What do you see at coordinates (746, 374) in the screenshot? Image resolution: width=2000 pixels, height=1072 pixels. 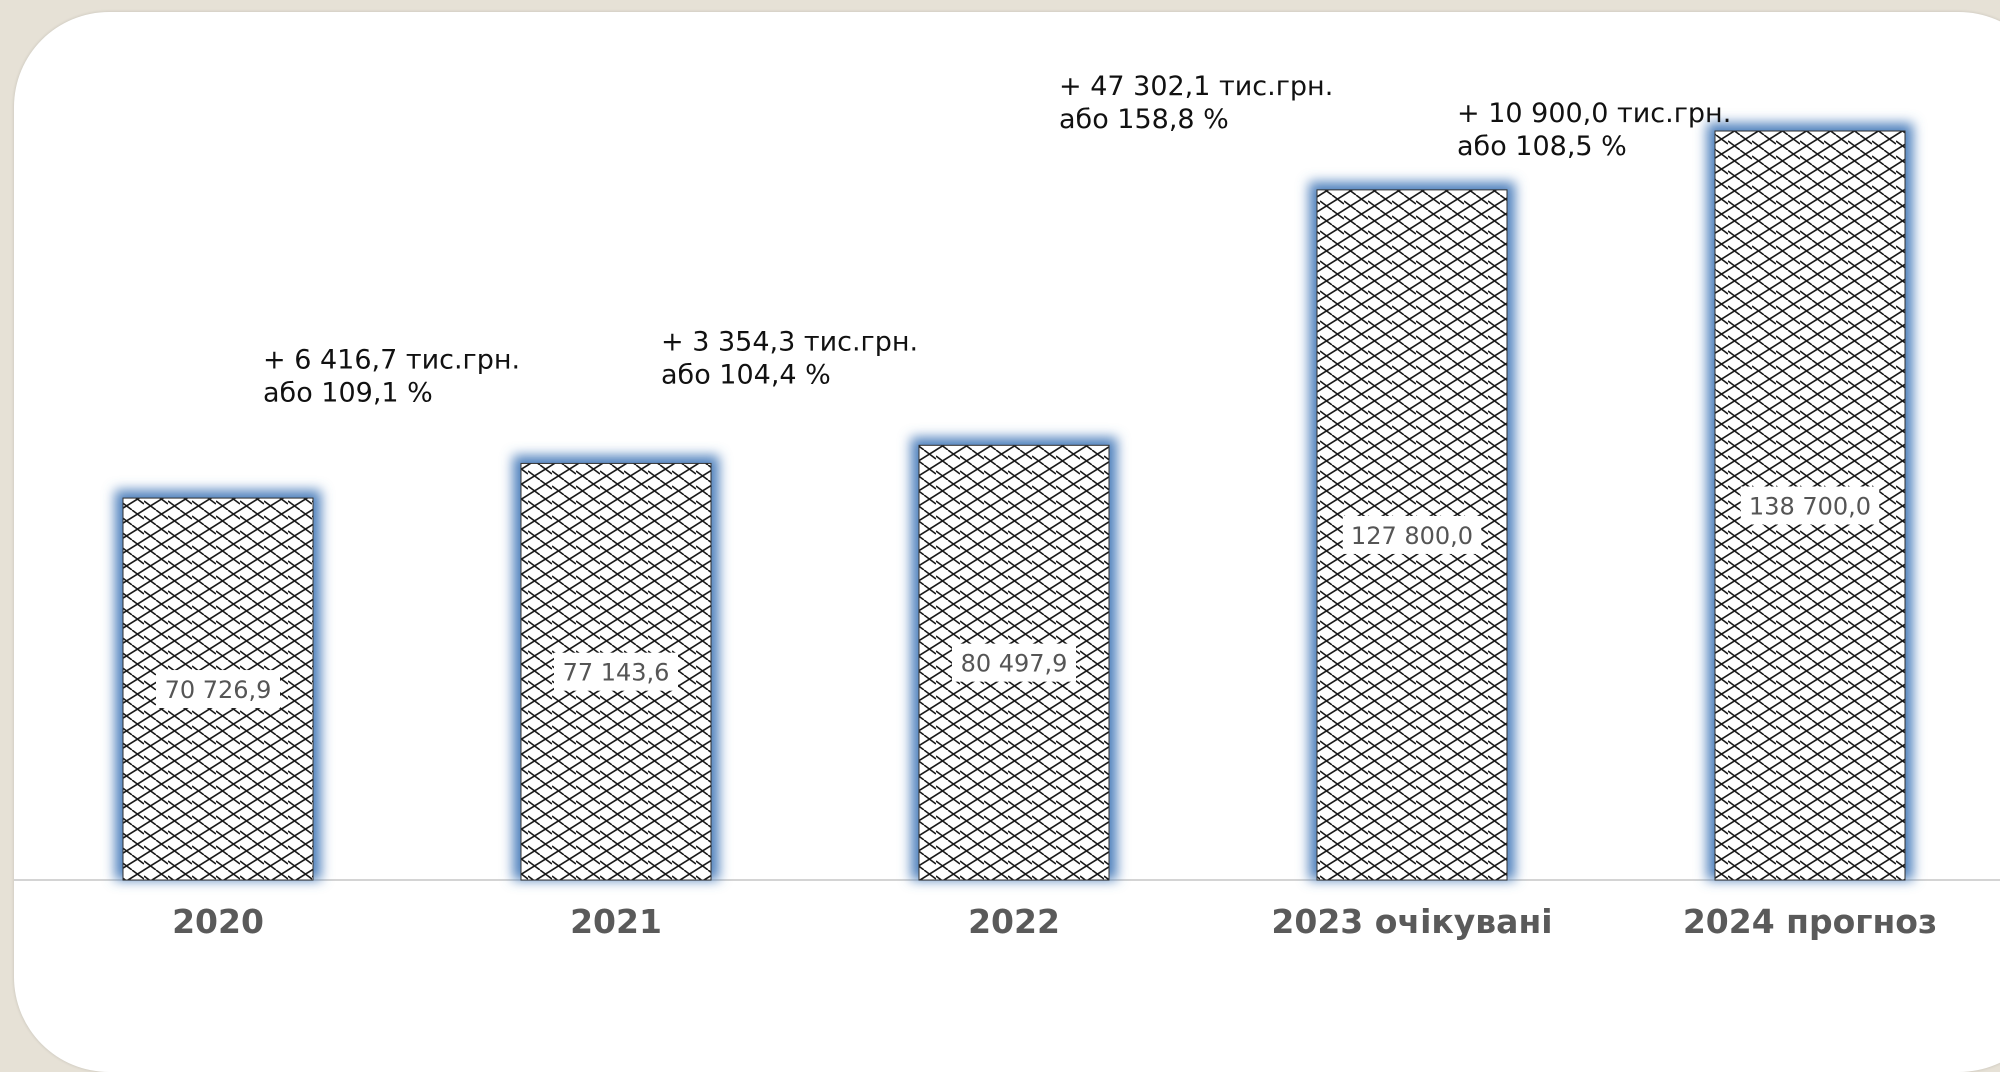 I see `annotation-percent-1: або 104,4 %` at bounding box center [746, 374].